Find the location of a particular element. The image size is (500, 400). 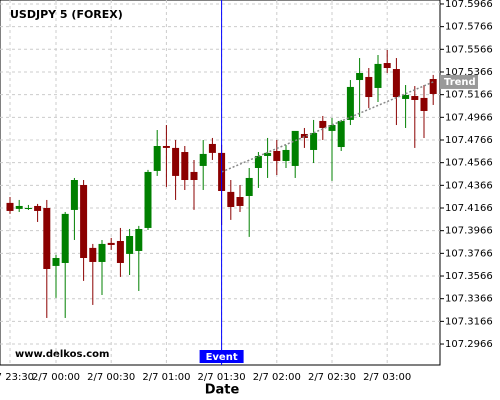

y-tick-label: 107.5366 is located at coordinates (469, 72).